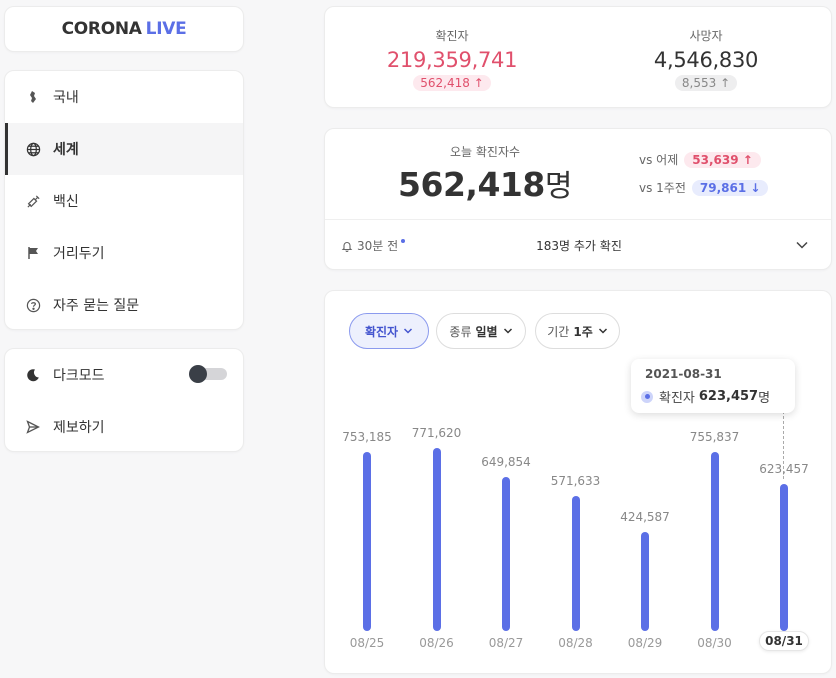  I want to click on sidebar-item-faq: 자주 묻는 질문, so click(124, 304).